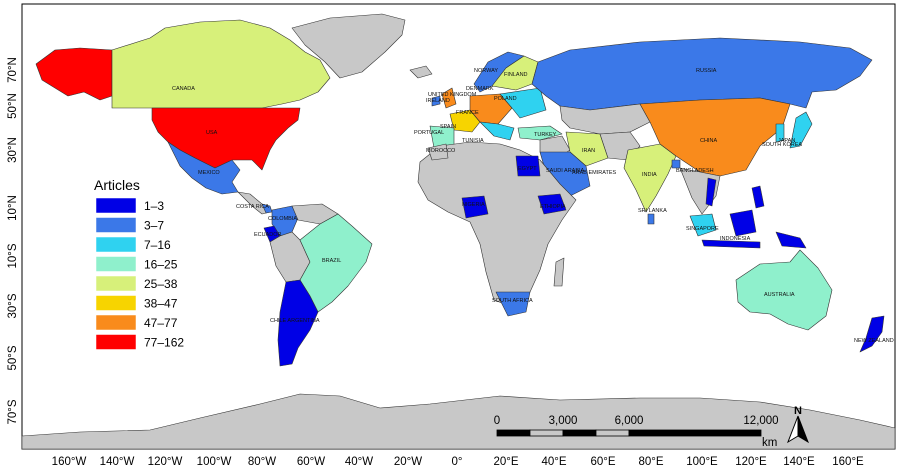  Describe the element at coordinates (758, 197) in the screenshot. I see `philippines` at that location.